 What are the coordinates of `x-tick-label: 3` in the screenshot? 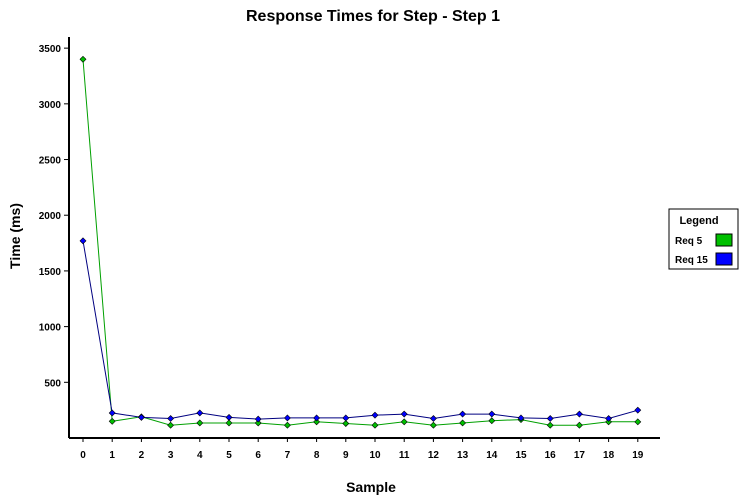 It's located at (171, 455).